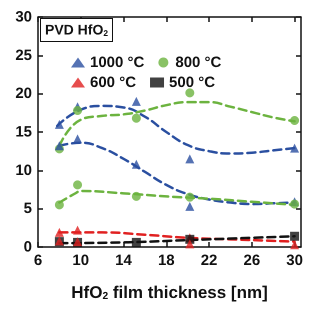 The width and height of the screenshot is (315, 315). I want to click on legend-label: 800 °C, so click(198, 62).